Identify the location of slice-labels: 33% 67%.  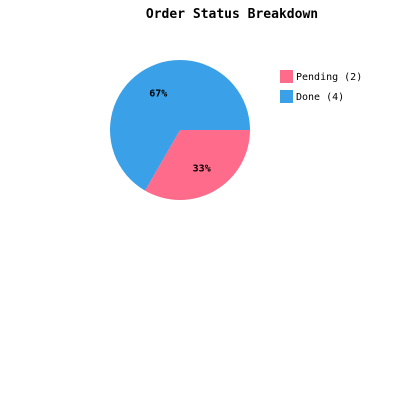
(179, 131).